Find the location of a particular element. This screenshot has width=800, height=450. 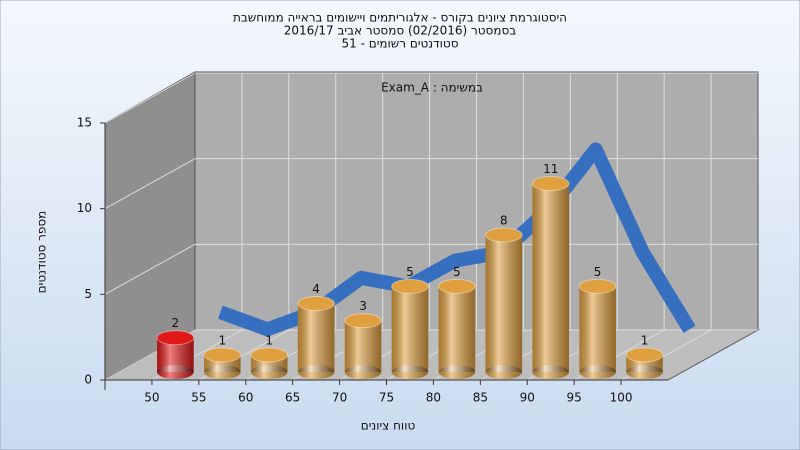

x-tick-label: 80 is located at coordinates (433, 398).